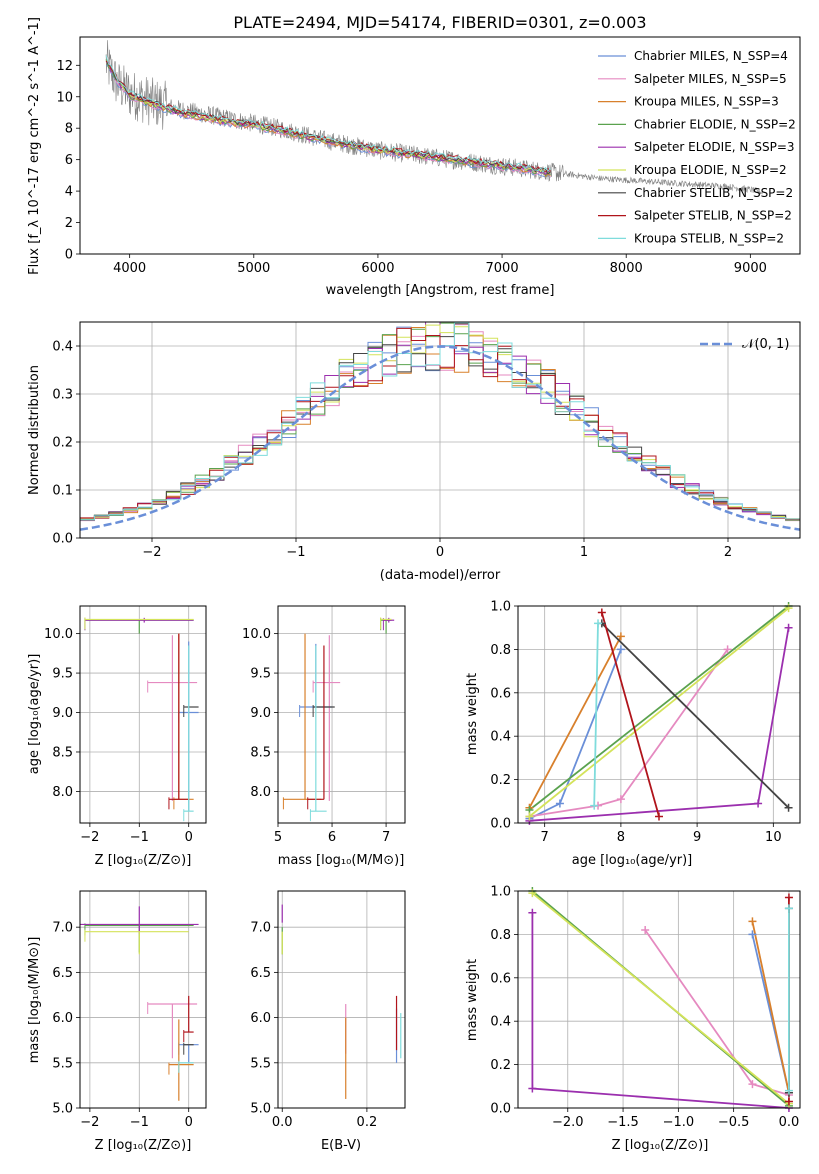 Image resolution: width=819 pixels, height=1174 pixels. I want to click on y-tick-label: 9.5, so click(62, 674).